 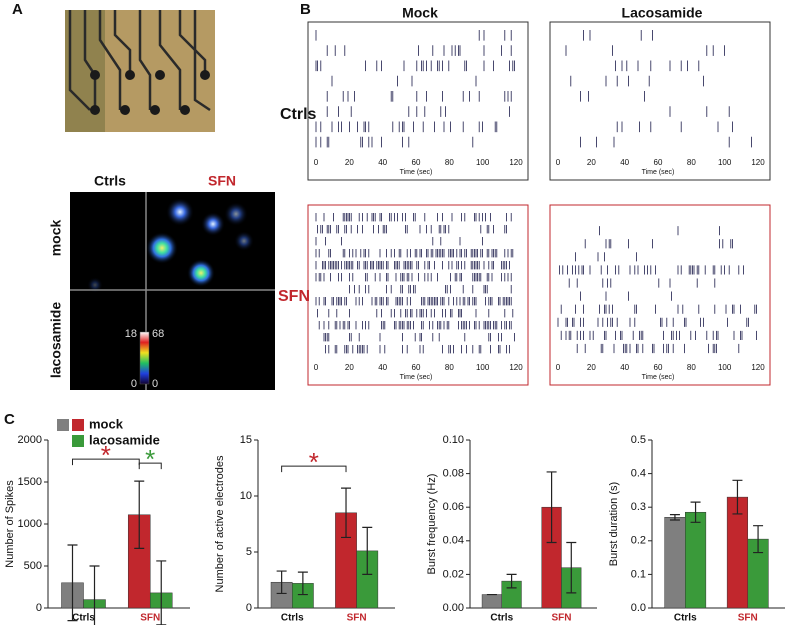 What do you see at coordinates (30, 482) in the screenshot?
I see `y-tick-label: 1500` at bounding box center [30, 482].